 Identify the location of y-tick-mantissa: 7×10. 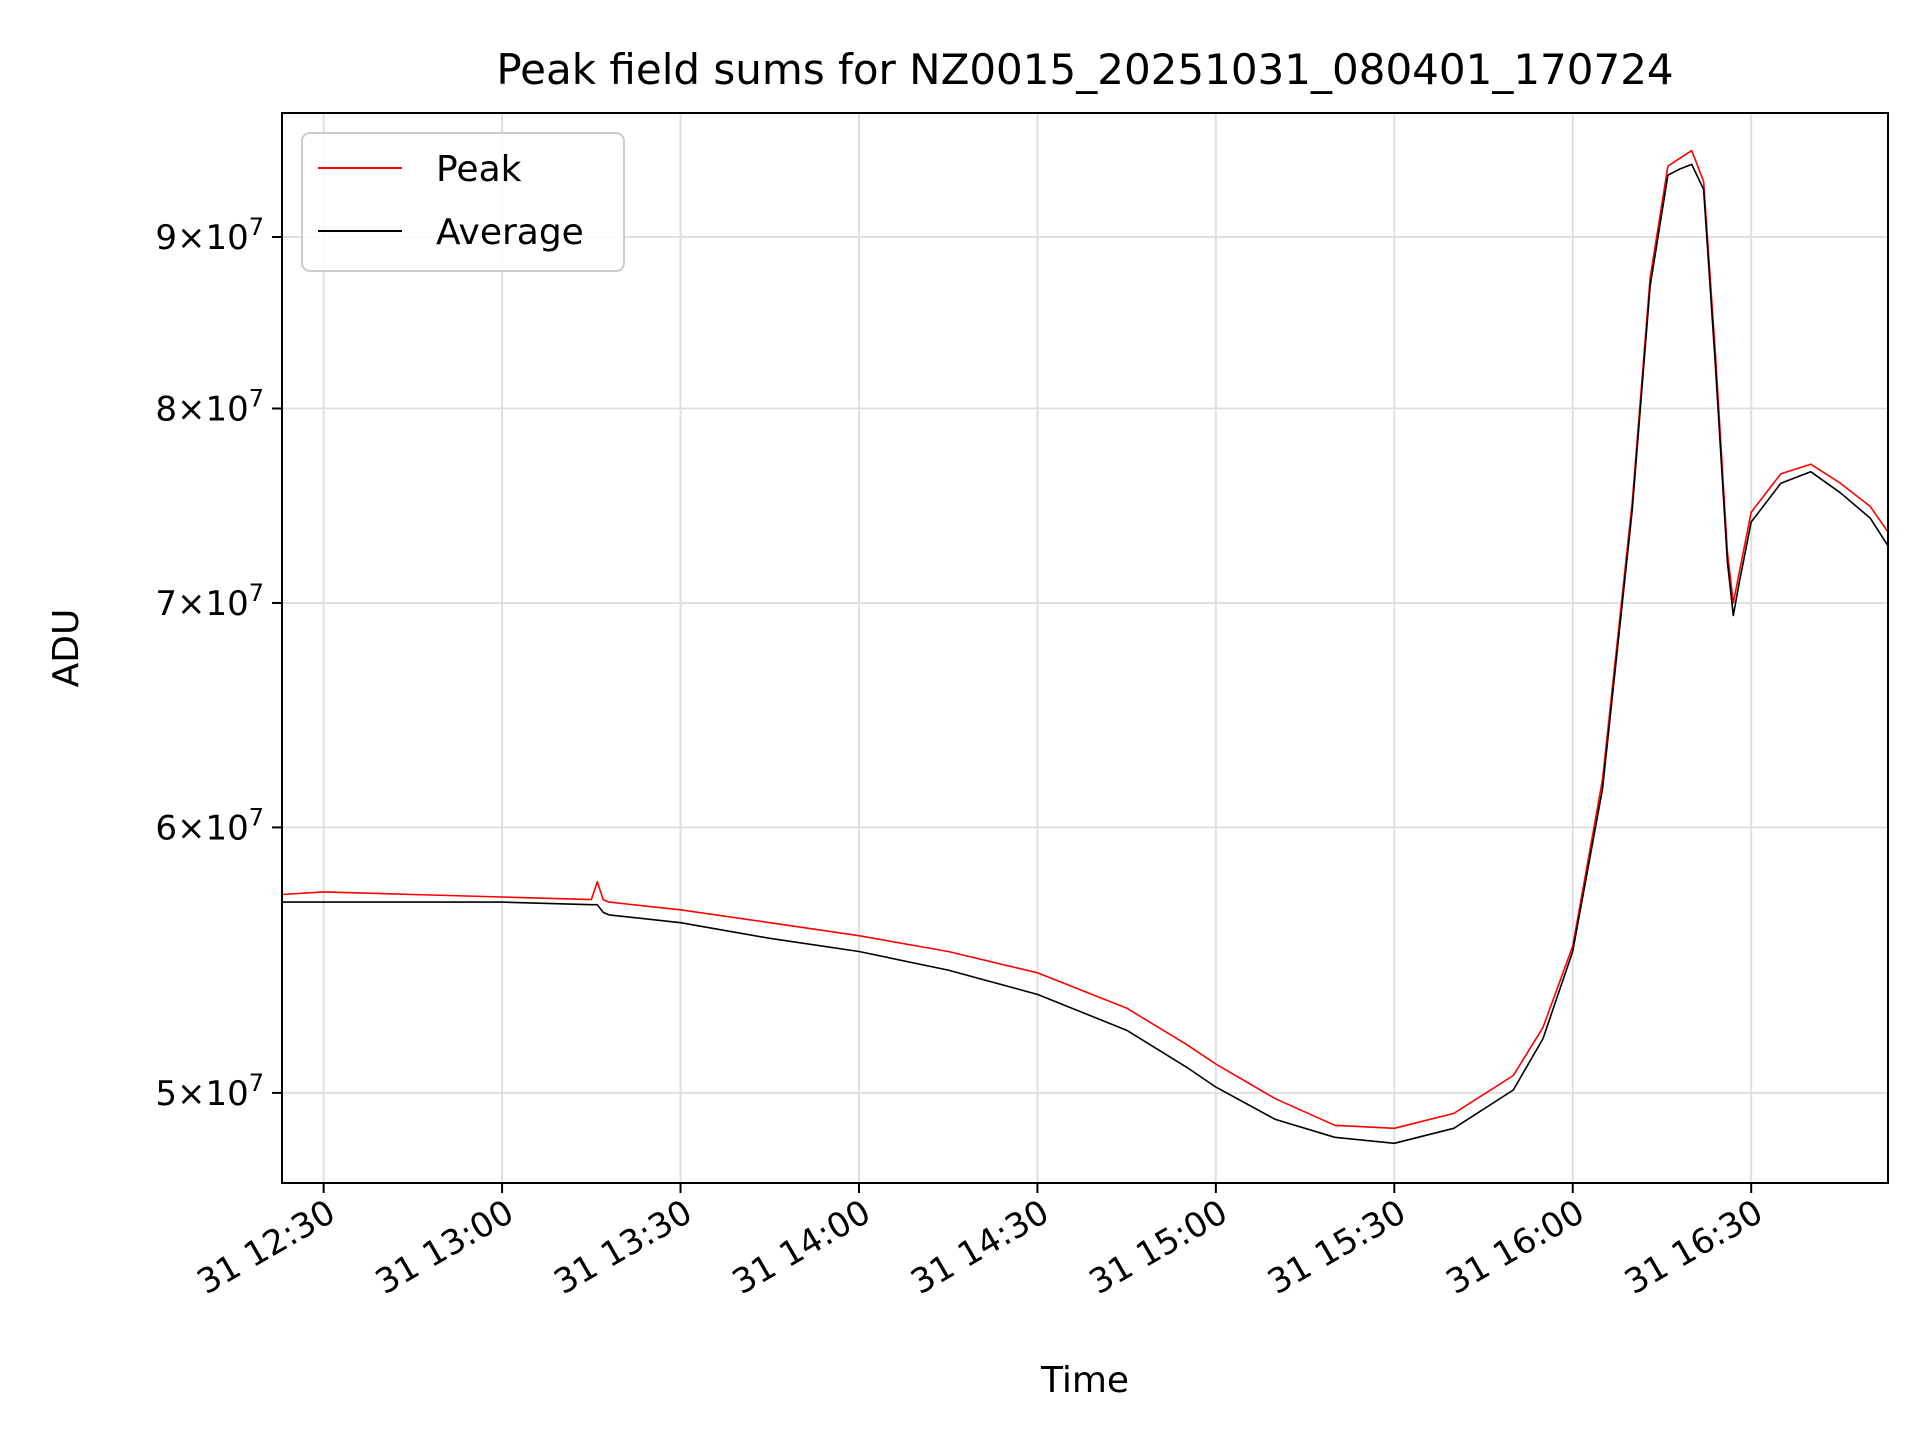
(201, 604).